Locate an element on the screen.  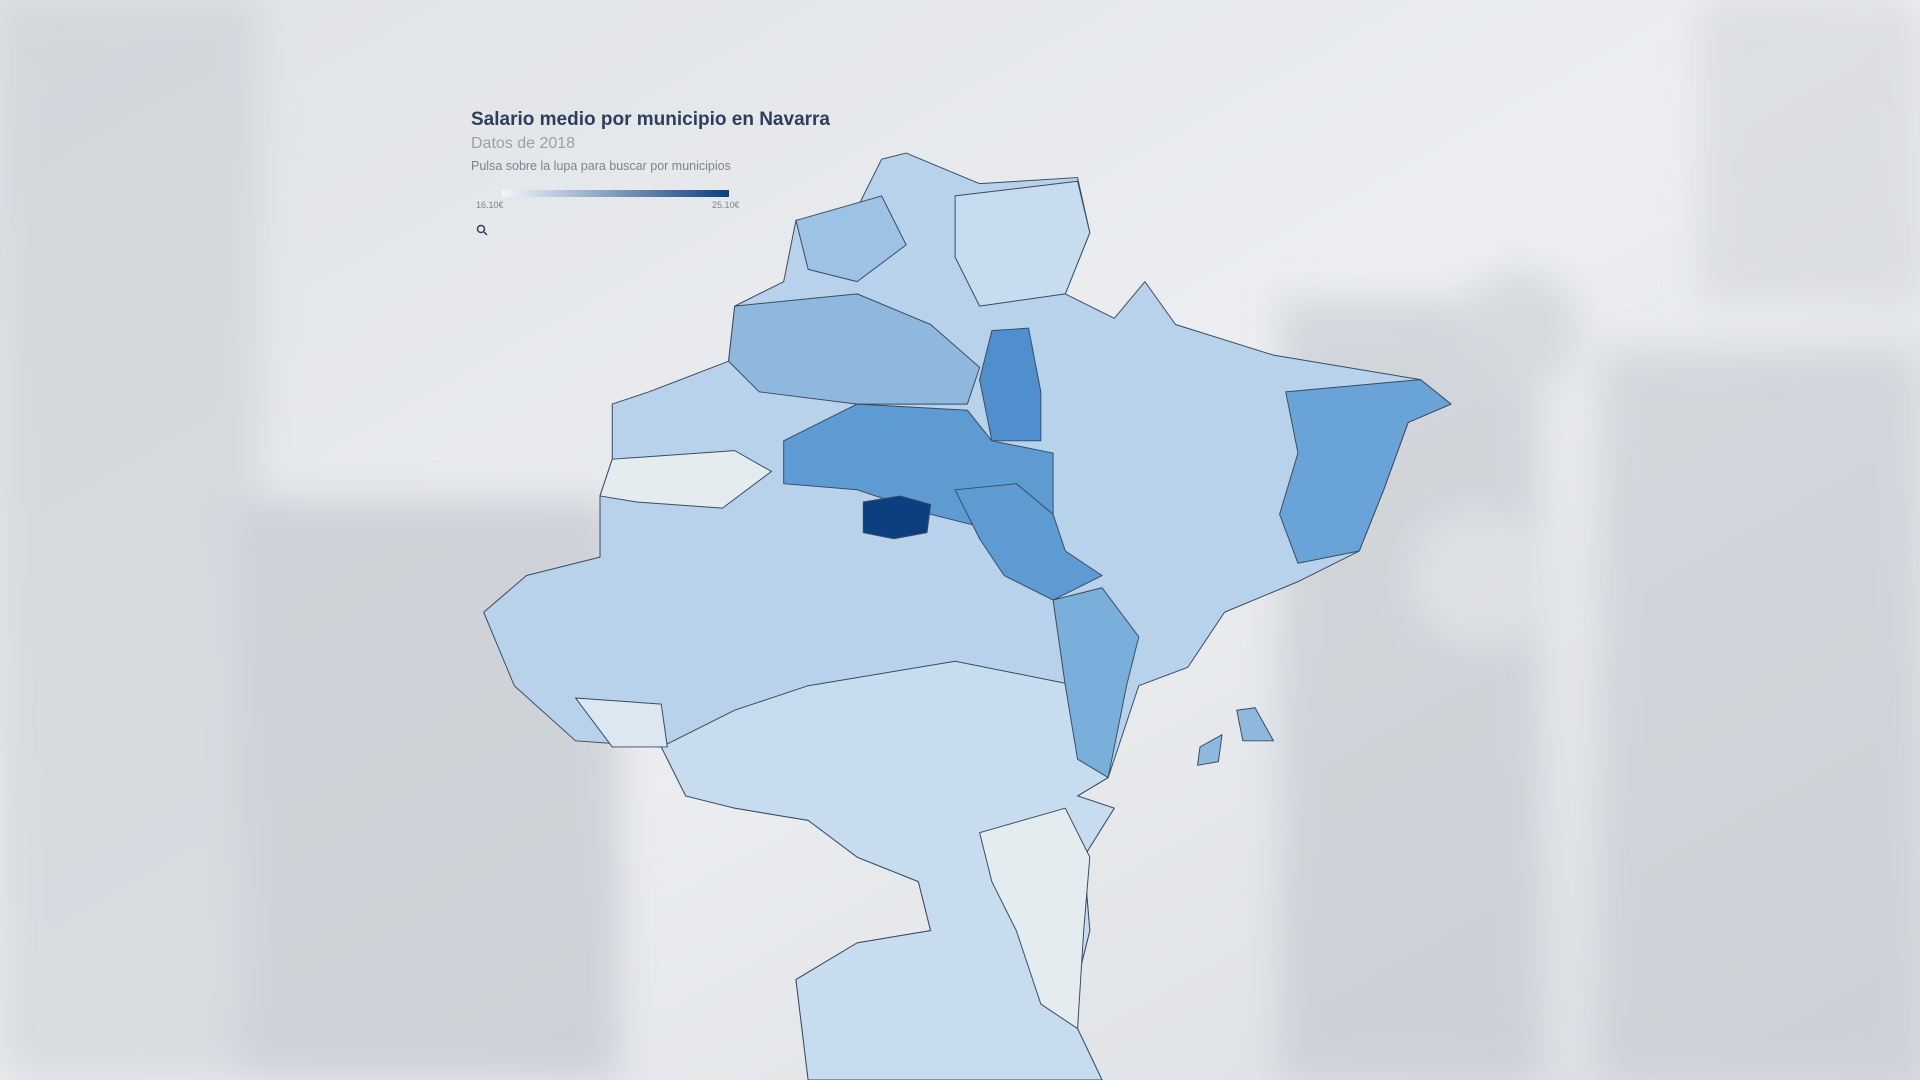
legend-gradient is located at coordinates (615, 193).